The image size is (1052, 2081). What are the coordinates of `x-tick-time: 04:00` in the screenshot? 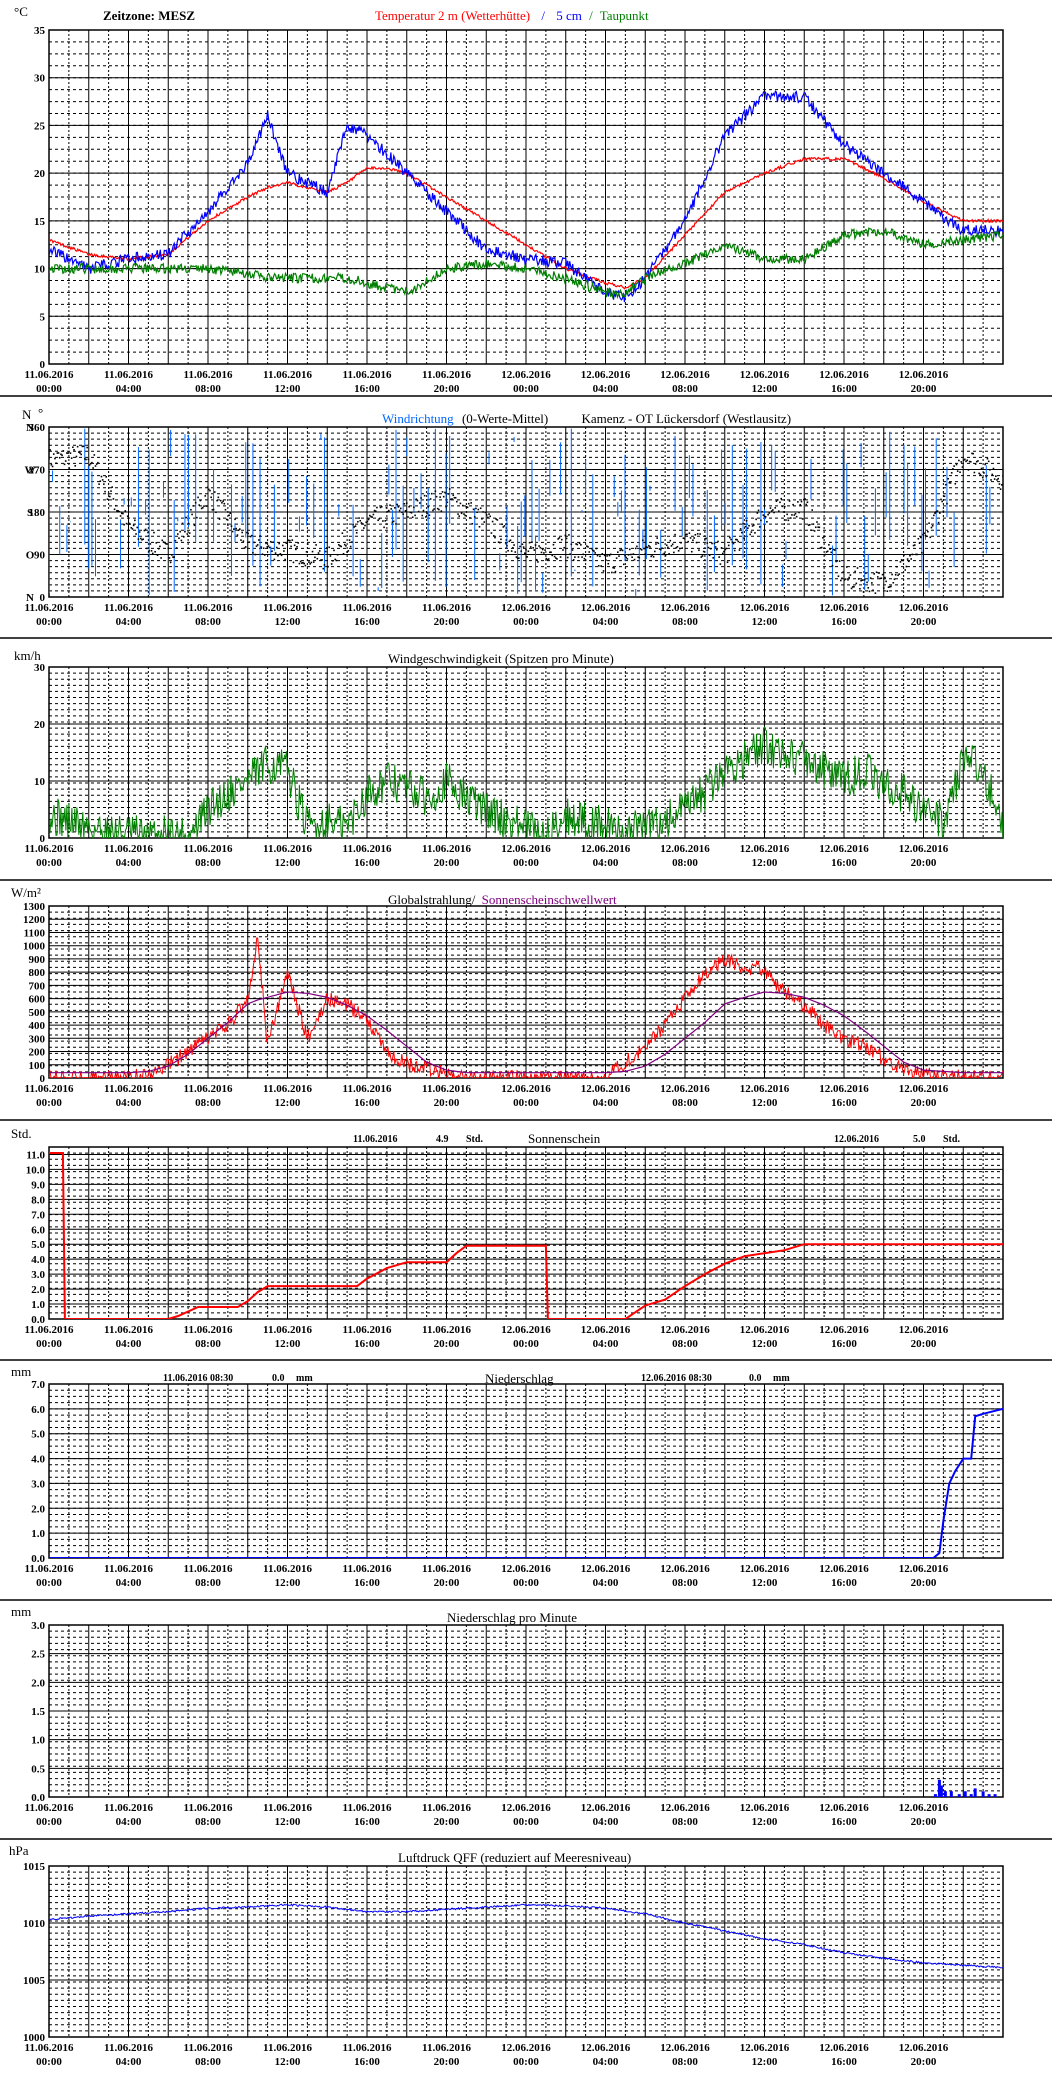 It's located at (606, 1103).